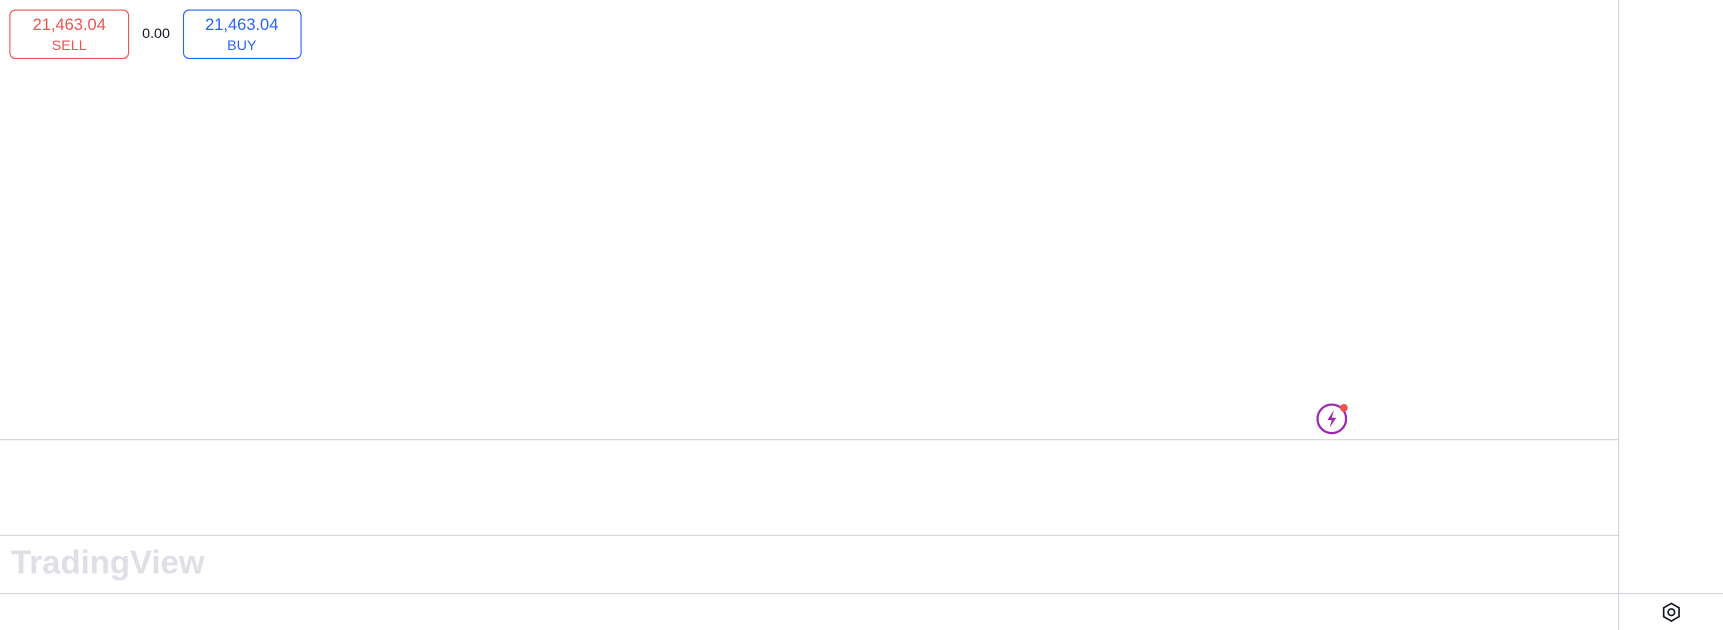 Image resolution: width=1723 pixels, height=630 pixels. I want to click on sell-price: 21,463.04, so click(69, 25).